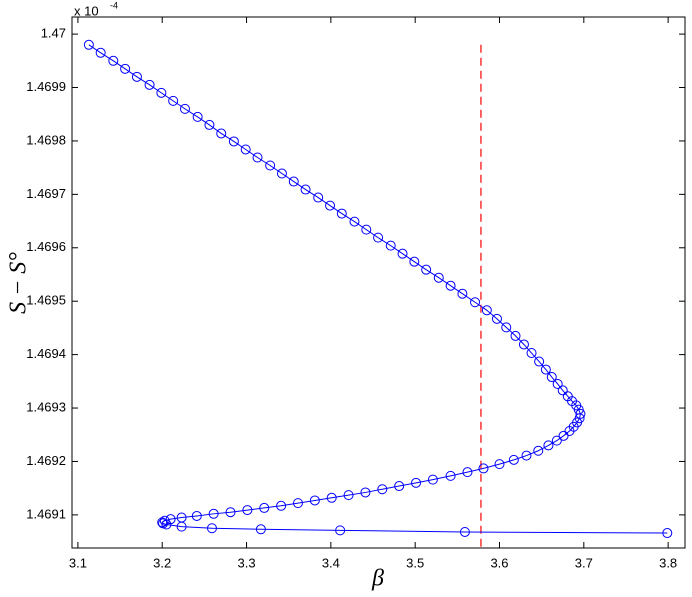 Image resolution: width=692 pixels, height=597 pixels. I want to click on x-tick-label: 3.1, so click(78, 562).